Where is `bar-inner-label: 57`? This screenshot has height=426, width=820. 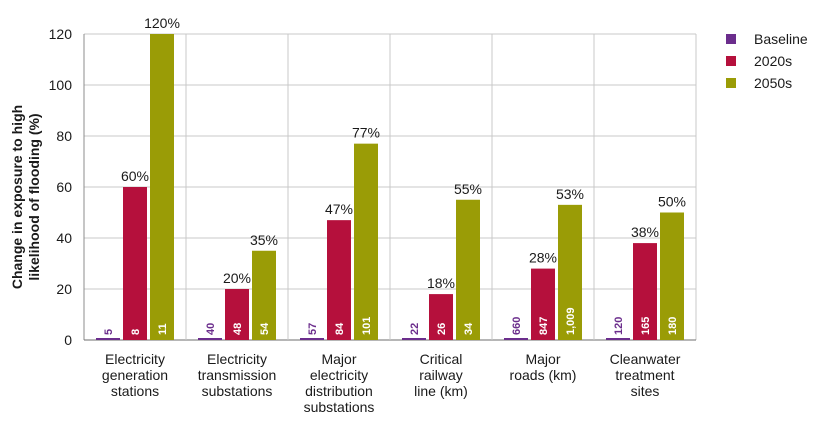
bar-inner-label: 57 is located at coordinates (313, 329).